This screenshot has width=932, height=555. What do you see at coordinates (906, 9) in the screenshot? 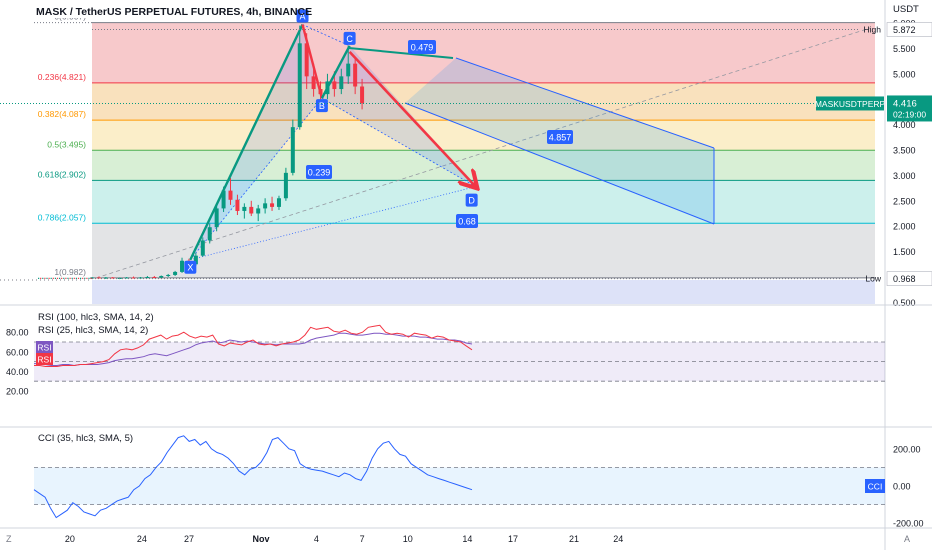
I see `currency-label: USDT` at bounding box center [906, 9].